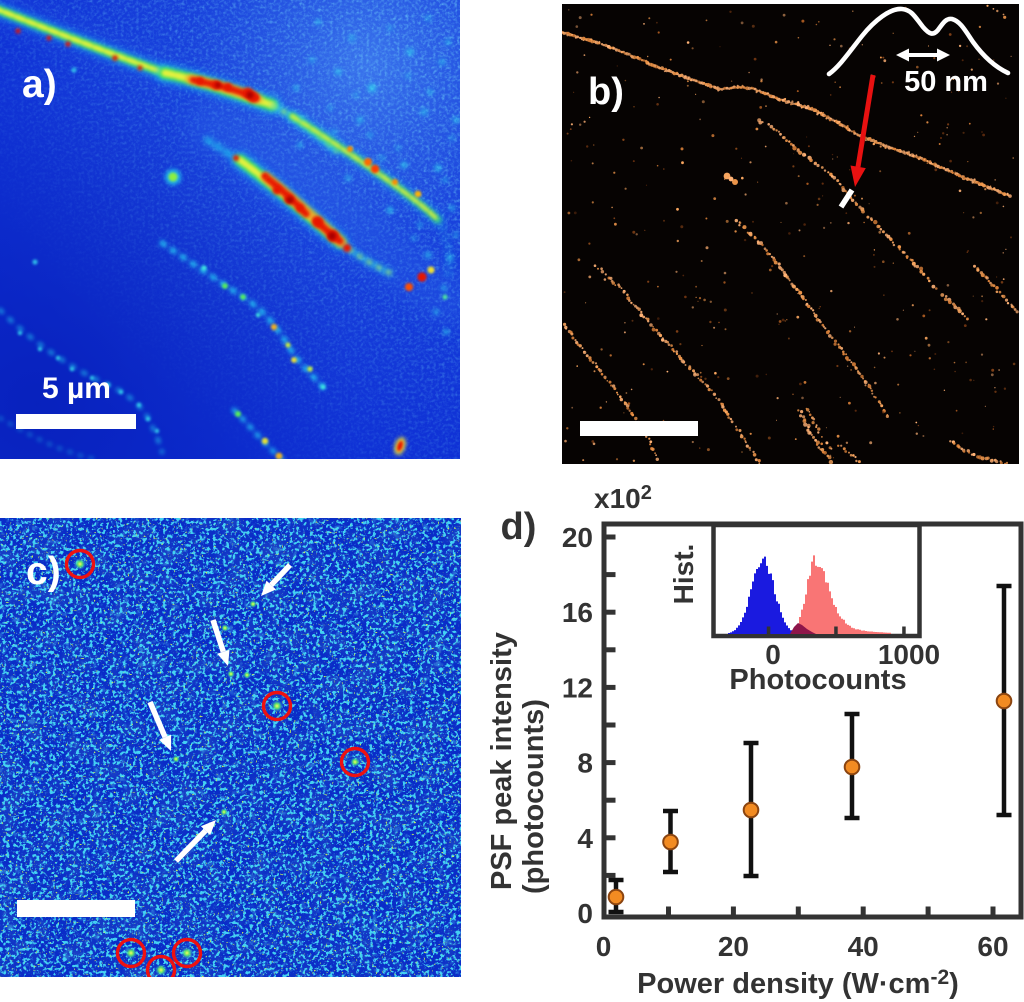 The height and width of the screenshot is (1002, 1024). Describe the element at coordinates (683, 574) in the screenshot. I see `svg-text: Hist.` at that location.